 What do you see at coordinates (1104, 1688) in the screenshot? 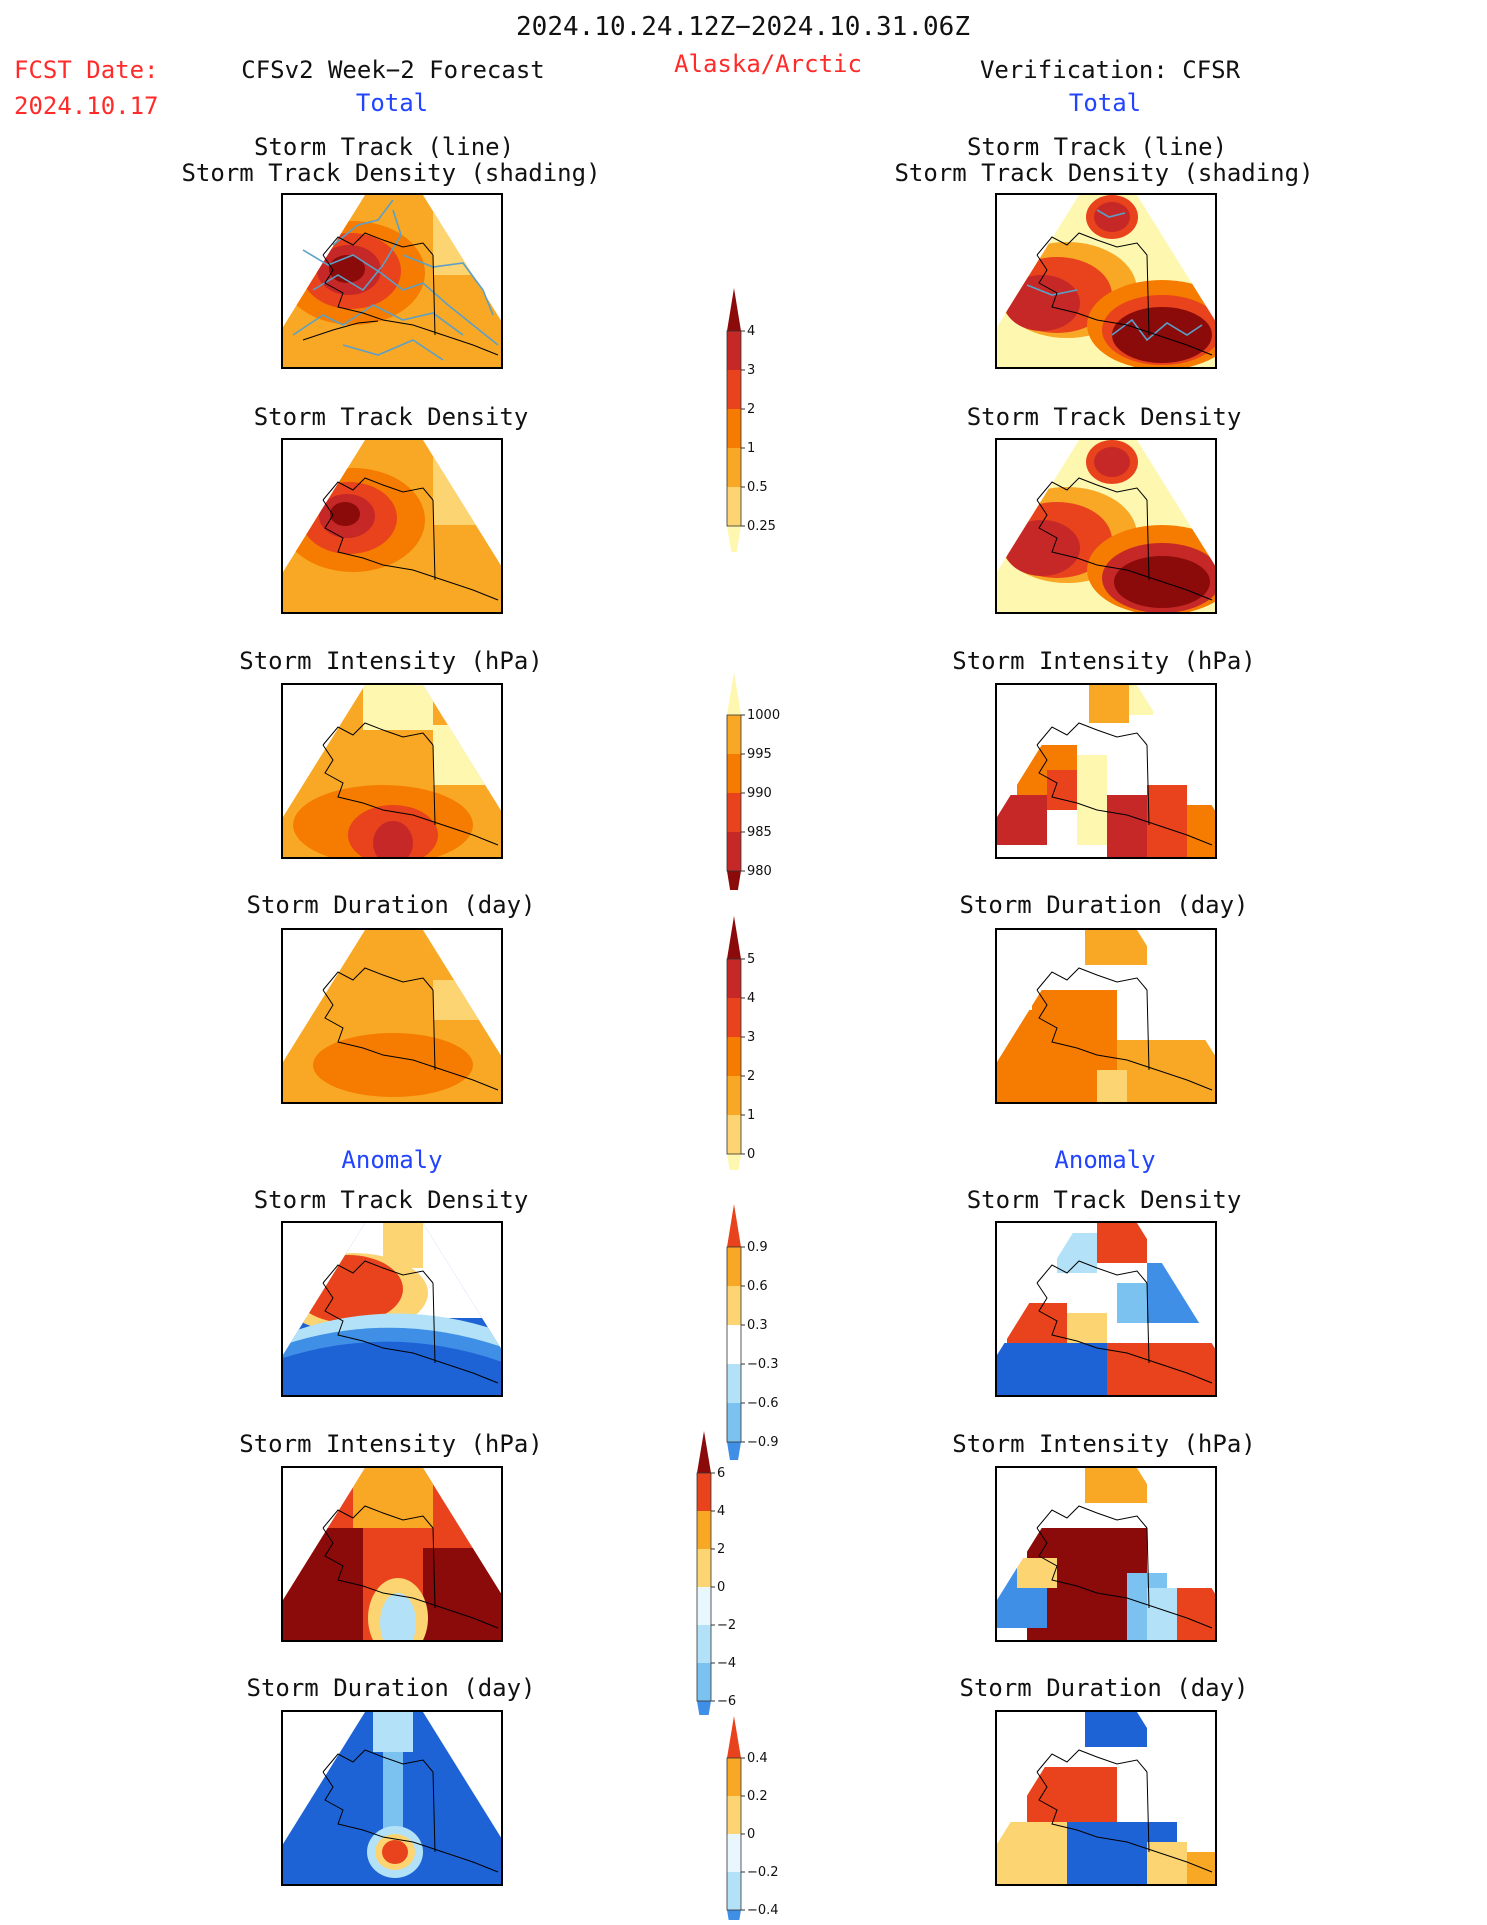
I see `title-right-anom-duration: Storm Duration (day)` at bounding box center [1104, 1688].